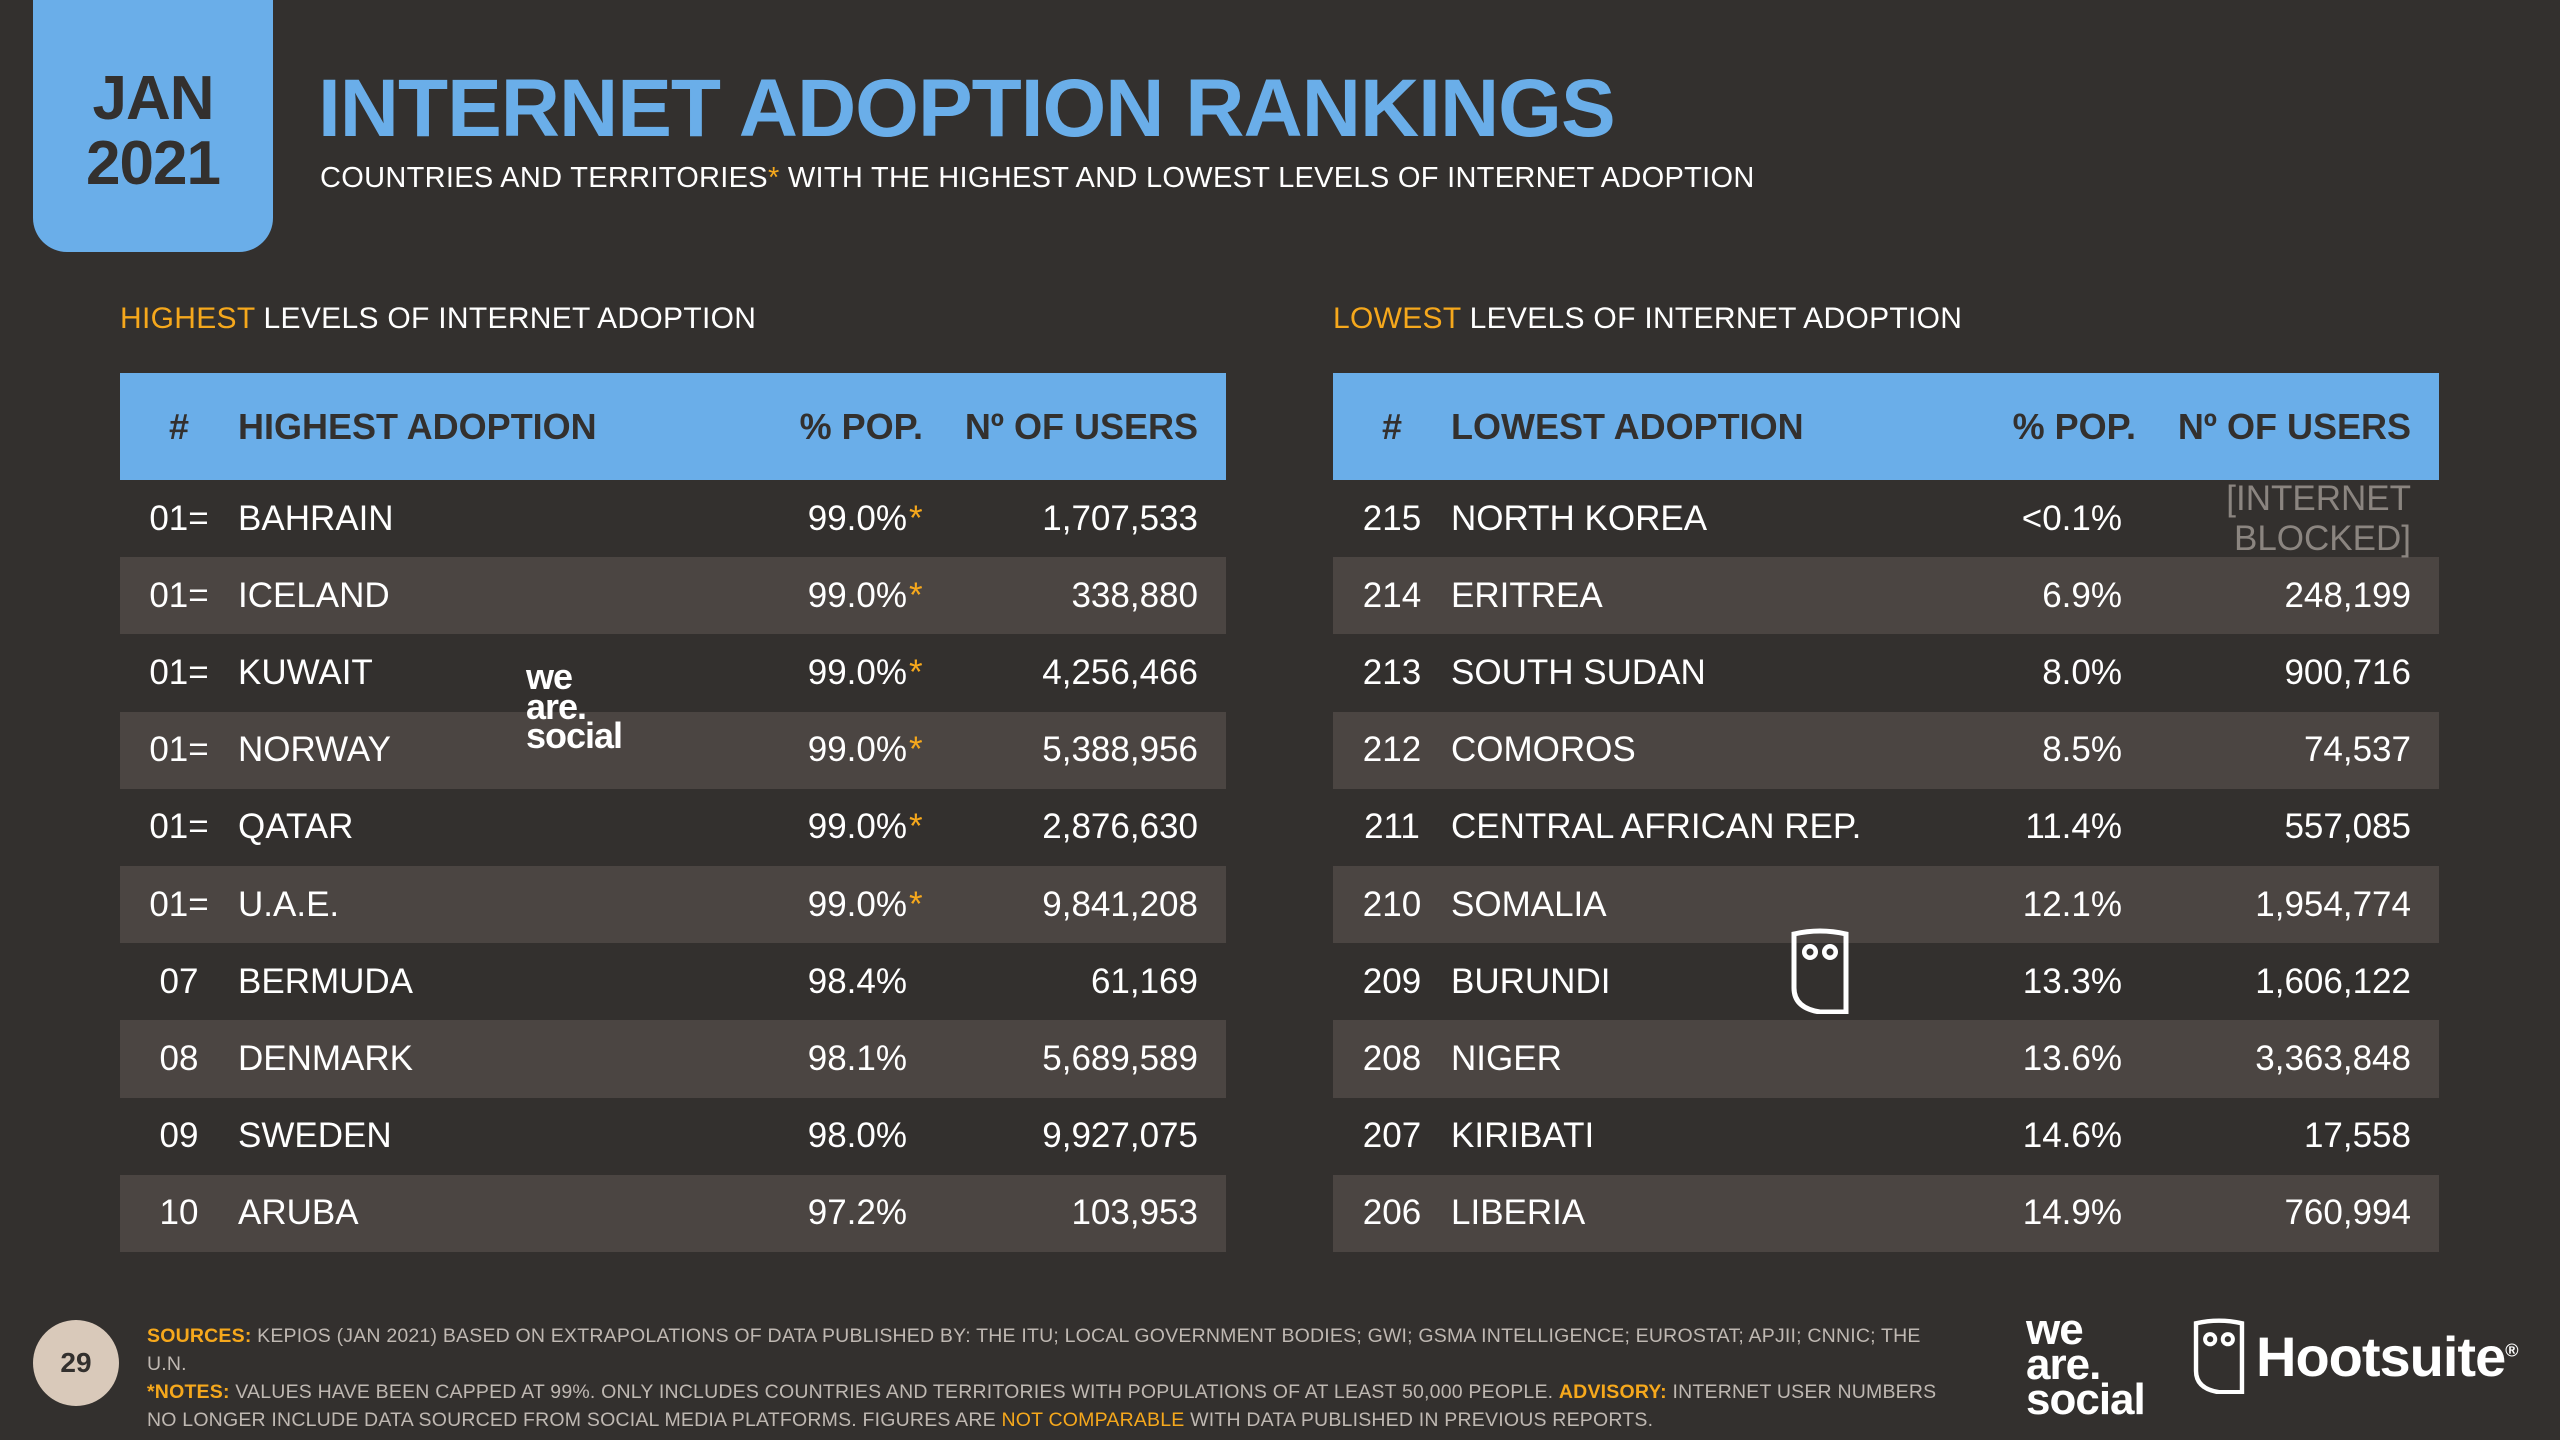 The height and width of the screenshot is (1440, 2560). What do you see at coordinates (2072, 904) in the screenshot?
I see `pop-value: 12.1%` at bounding box center [2072, 904].